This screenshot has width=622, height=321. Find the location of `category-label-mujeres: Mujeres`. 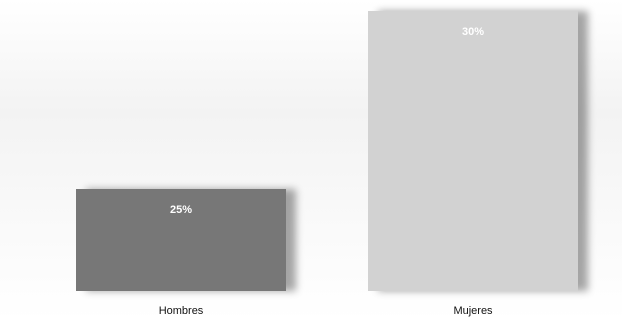

category-label-mujeres: Mujeres is located at coordinates (473, 311).